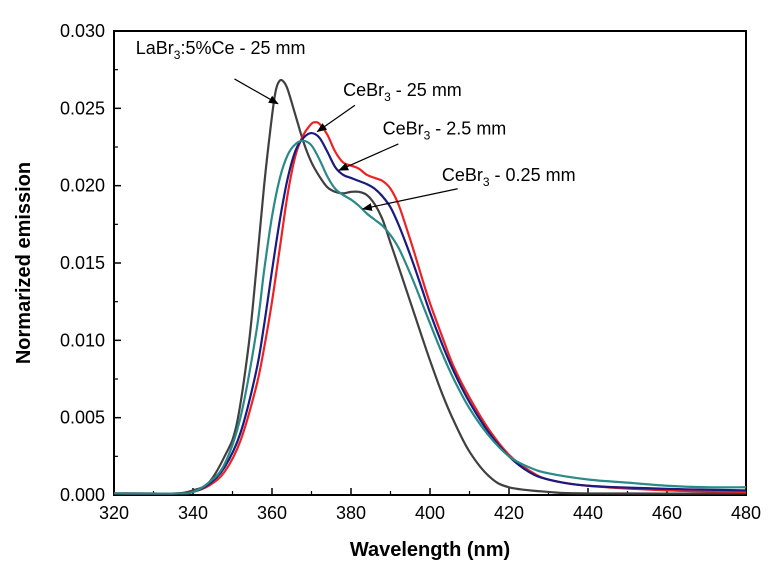  Describe the element at coordinates (82, 31) in the screenshot. I see `y-tick-label: 0.030` at that location.